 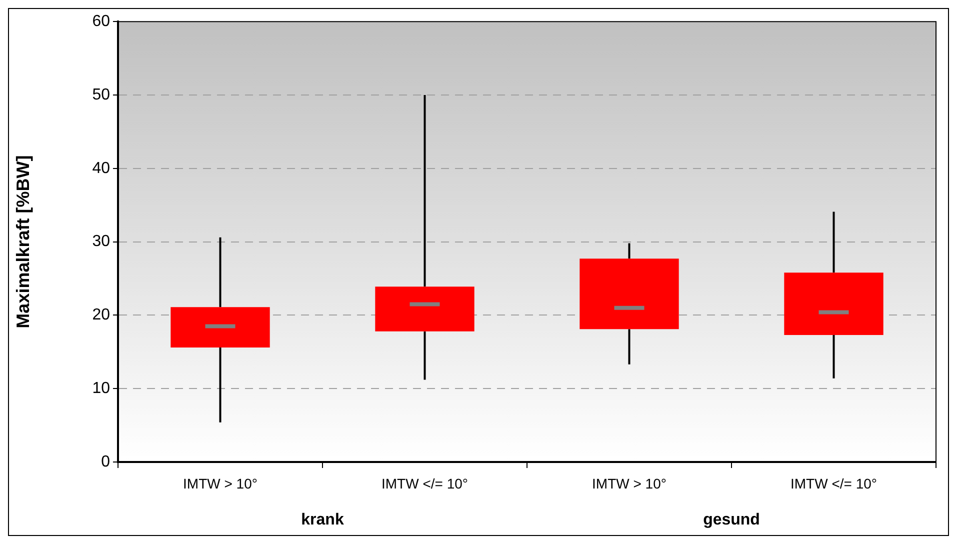 What do you see at coordinates (101, 315) in the screenshot?
I see `y-tick-label: 20` at bounding box center [101, 315].